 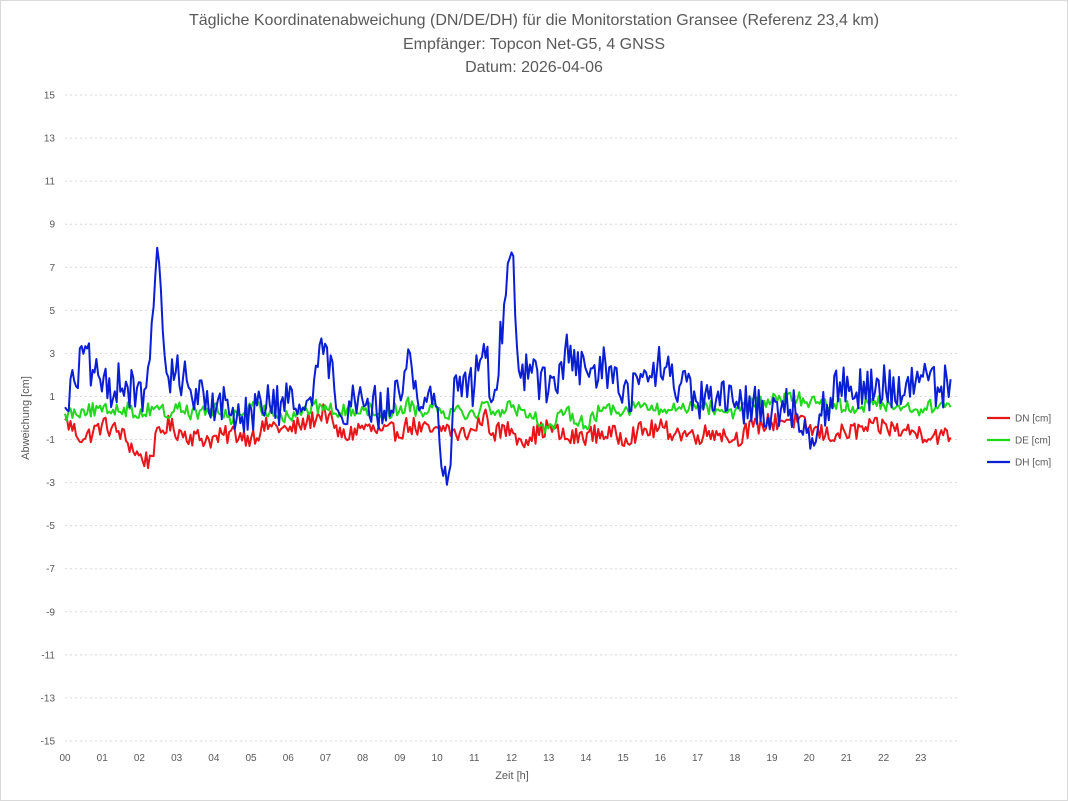 I want to click on legend-label: DN [cm], so click(x=1033, y=419).